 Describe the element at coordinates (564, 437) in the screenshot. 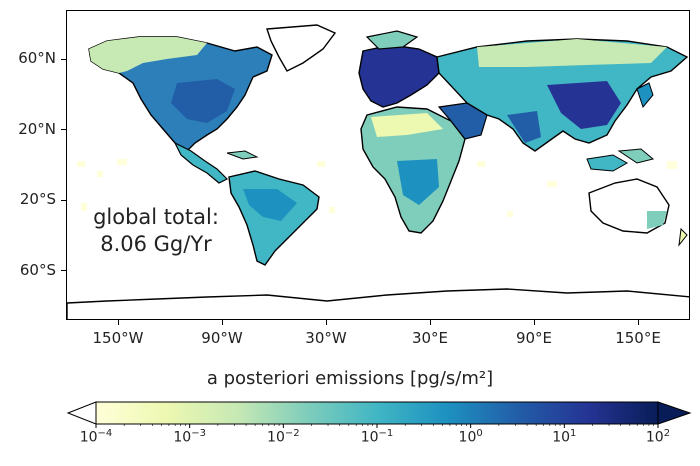

I see `colorbar-tick-label: 10¹` at that location.